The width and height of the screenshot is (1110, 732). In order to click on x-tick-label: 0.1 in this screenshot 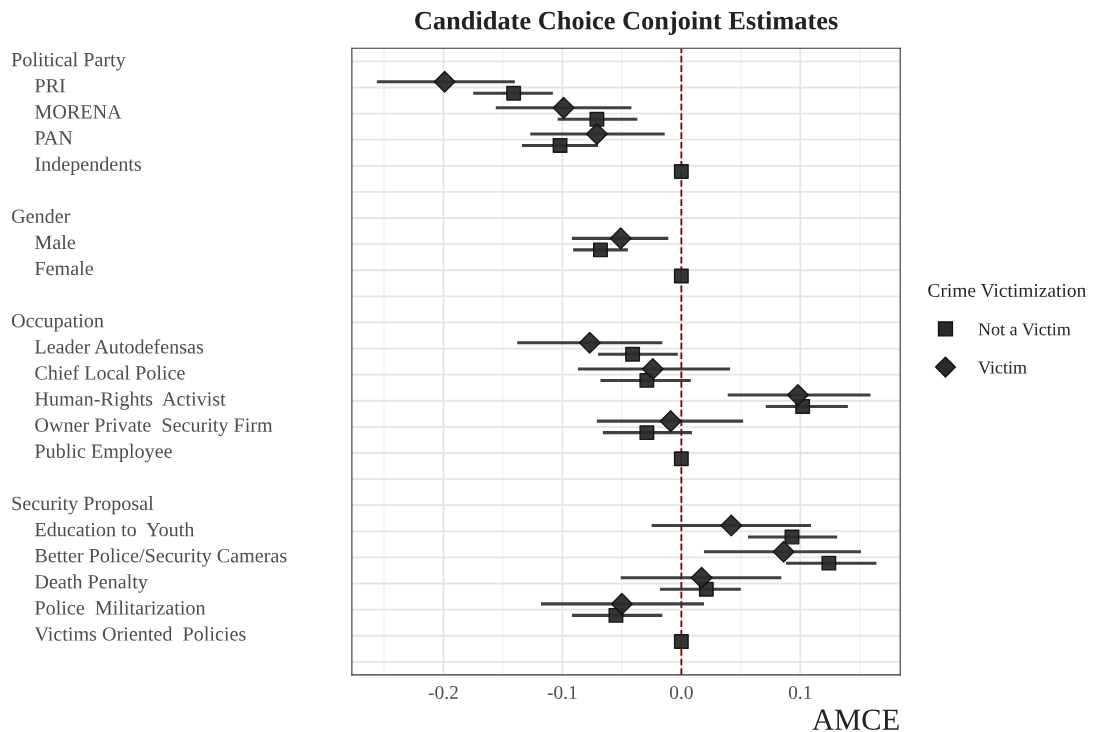, I will do `click(800, 692)`.